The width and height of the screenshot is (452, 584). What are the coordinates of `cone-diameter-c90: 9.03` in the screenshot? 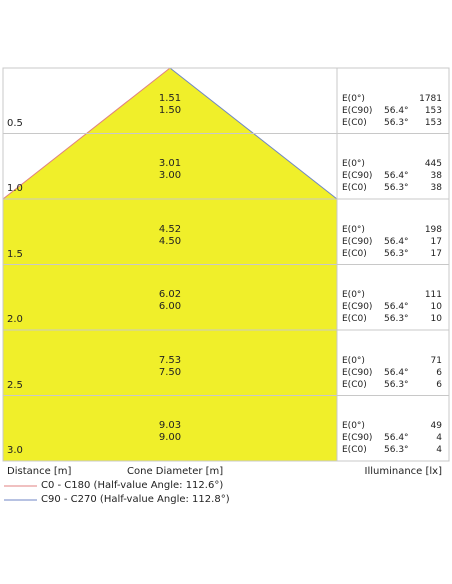 It's located at (170, 425).